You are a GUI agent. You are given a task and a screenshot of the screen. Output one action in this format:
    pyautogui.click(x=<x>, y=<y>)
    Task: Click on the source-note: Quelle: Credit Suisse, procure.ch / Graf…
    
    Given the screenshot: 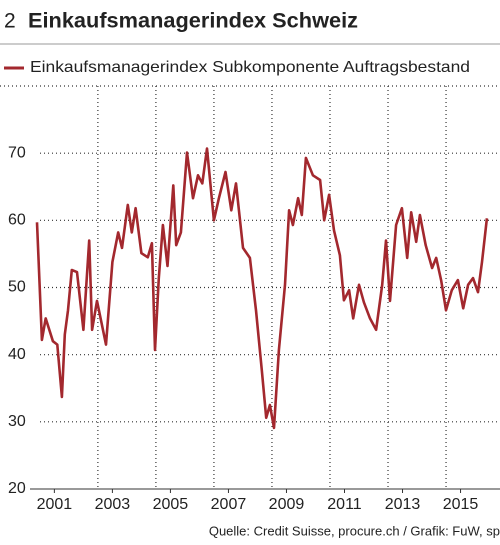 What is the action you would take?
    pyautogui.click(x=354, y=530)
    